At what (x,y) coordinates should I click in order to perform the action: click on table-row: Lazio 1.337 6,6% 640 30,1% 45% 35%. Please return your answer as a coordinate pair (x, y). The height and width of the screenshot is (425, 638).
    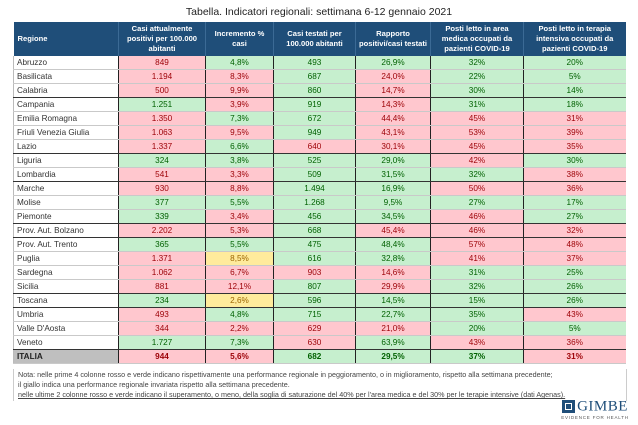
    Looking at the image, I should click on (319, 146).